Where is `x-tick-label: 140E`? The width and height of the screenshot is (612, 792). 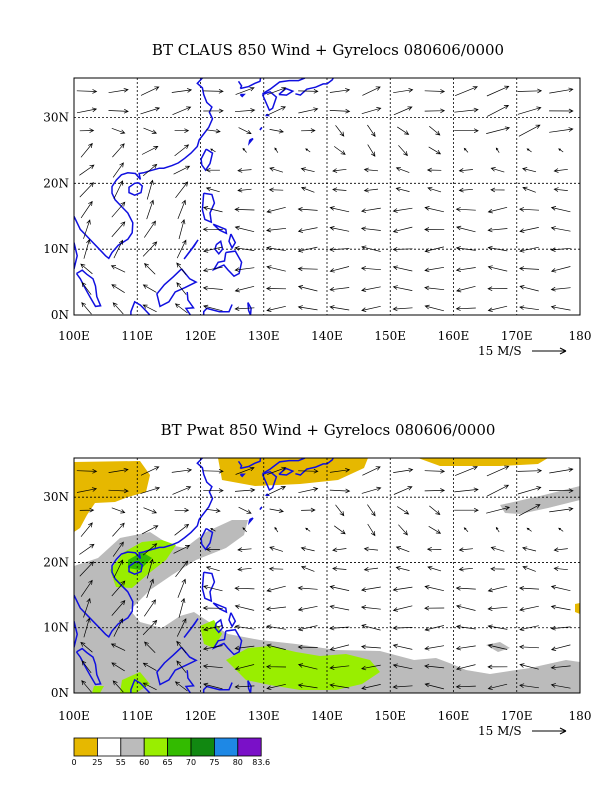
x-tick-label: 140E is located at coordinates (327, 716).